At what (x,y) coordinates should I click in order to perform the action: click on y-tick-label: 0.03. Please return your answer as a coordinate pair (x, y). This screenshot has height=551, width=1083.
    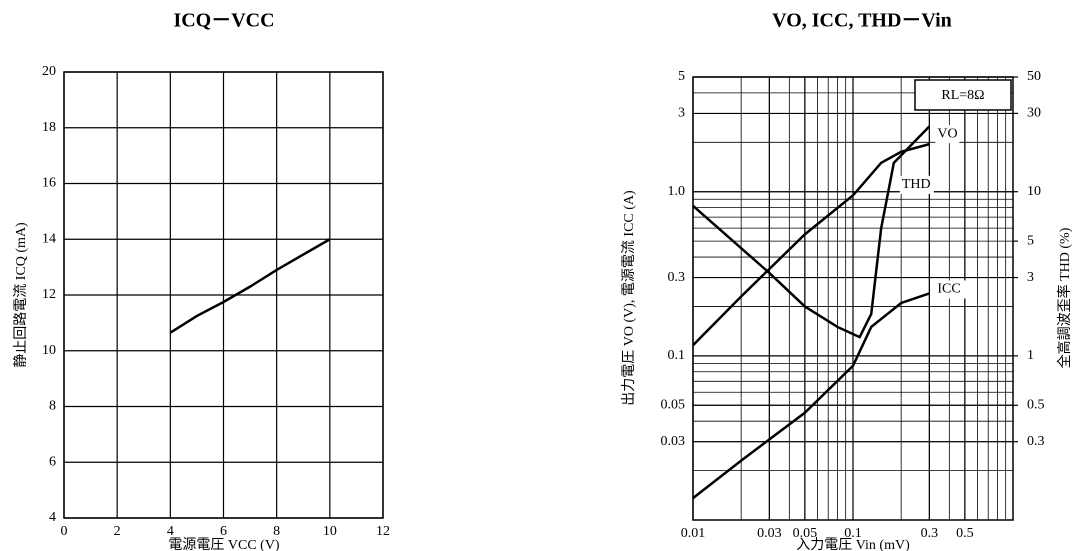
    Looking at the image, I should click on (673, 441).